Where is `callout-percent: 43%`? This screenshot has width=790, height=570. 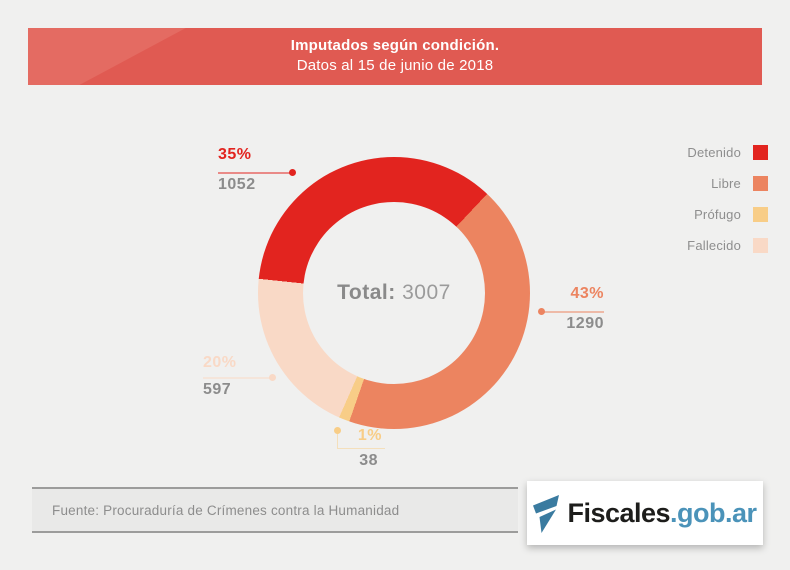 callout-percent: 43% is located at coordinates (587, 293).